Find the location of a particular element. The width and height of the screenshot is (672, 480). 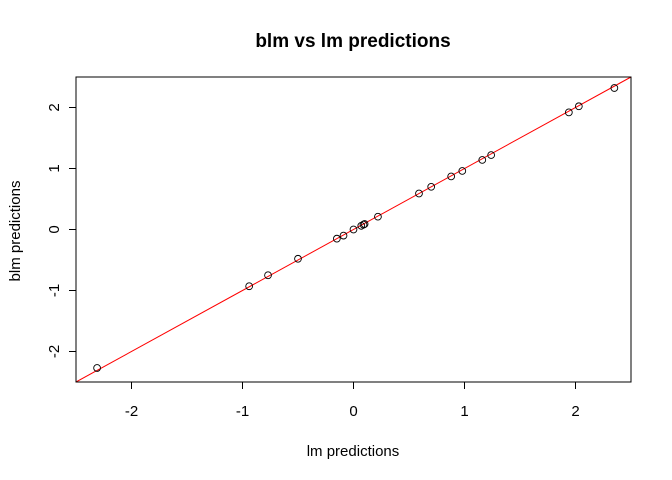

x-tick-label: 2 is located at coordinates (575, 411).